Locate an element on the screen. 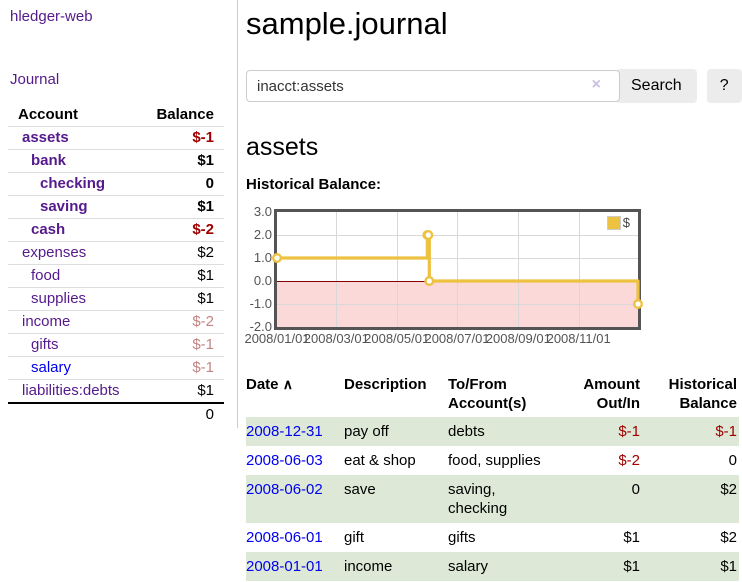  transaction-balance: $-1 is located at coordinates (726, 431).